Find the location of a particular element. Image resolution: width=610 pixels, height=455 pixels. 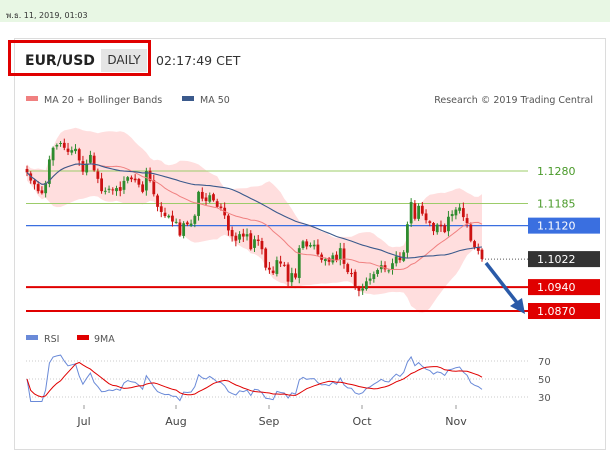

rsi-ma-line is located at coordinates (254, 379).